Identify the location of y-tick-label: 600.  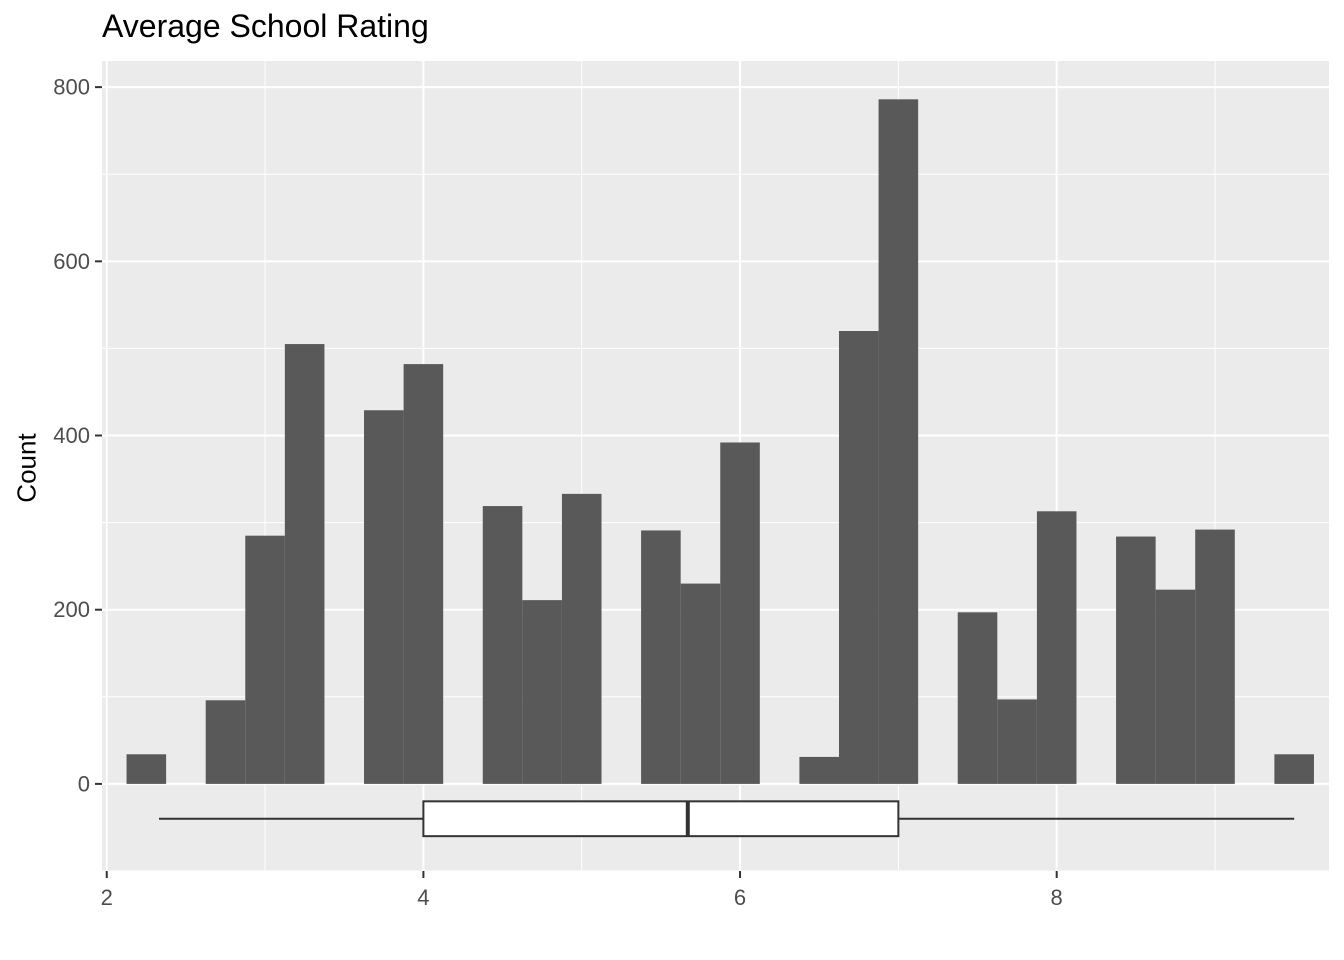
(71, 261).